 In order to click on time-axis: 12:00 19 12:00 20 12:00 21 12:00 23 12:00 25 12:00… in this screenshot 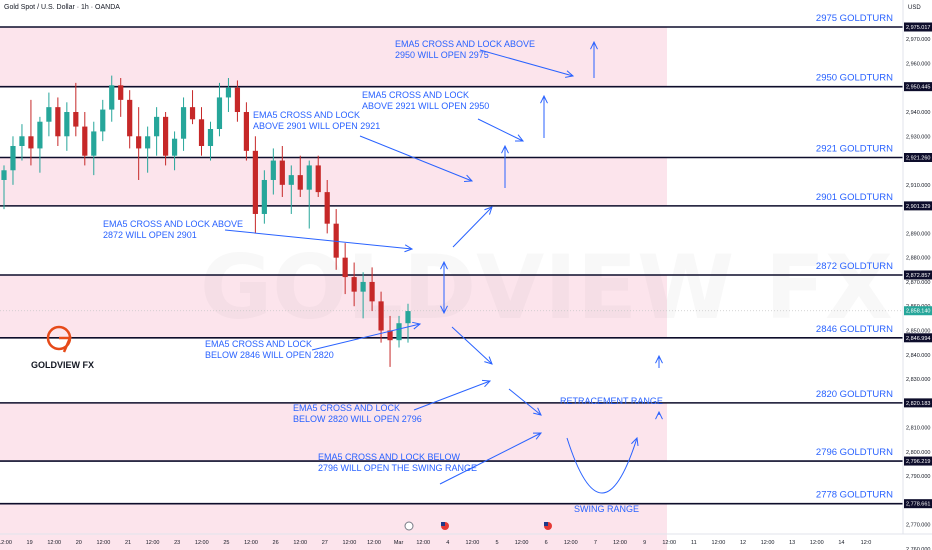, I will do `click(435, 543)`.